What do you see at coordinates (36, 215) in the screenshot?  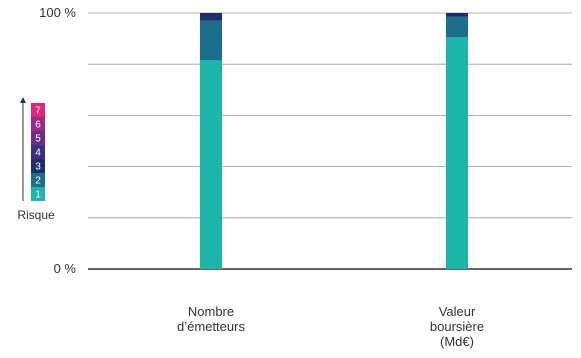 I see `legend-title: Risque` at bounding box center [36, 215].